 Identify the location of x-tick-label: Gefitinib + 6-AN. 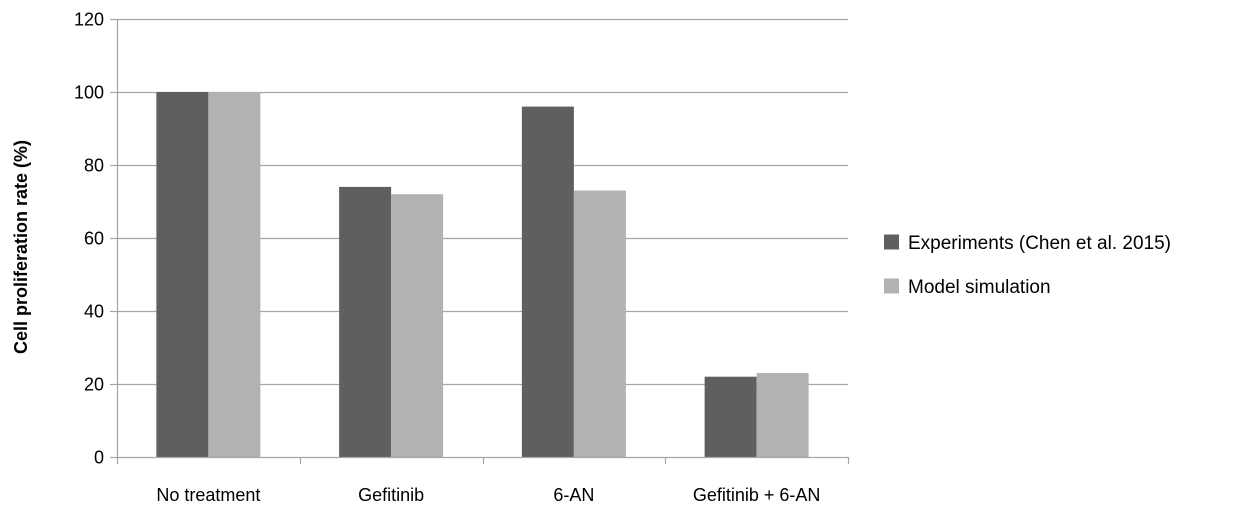
(757, 495).